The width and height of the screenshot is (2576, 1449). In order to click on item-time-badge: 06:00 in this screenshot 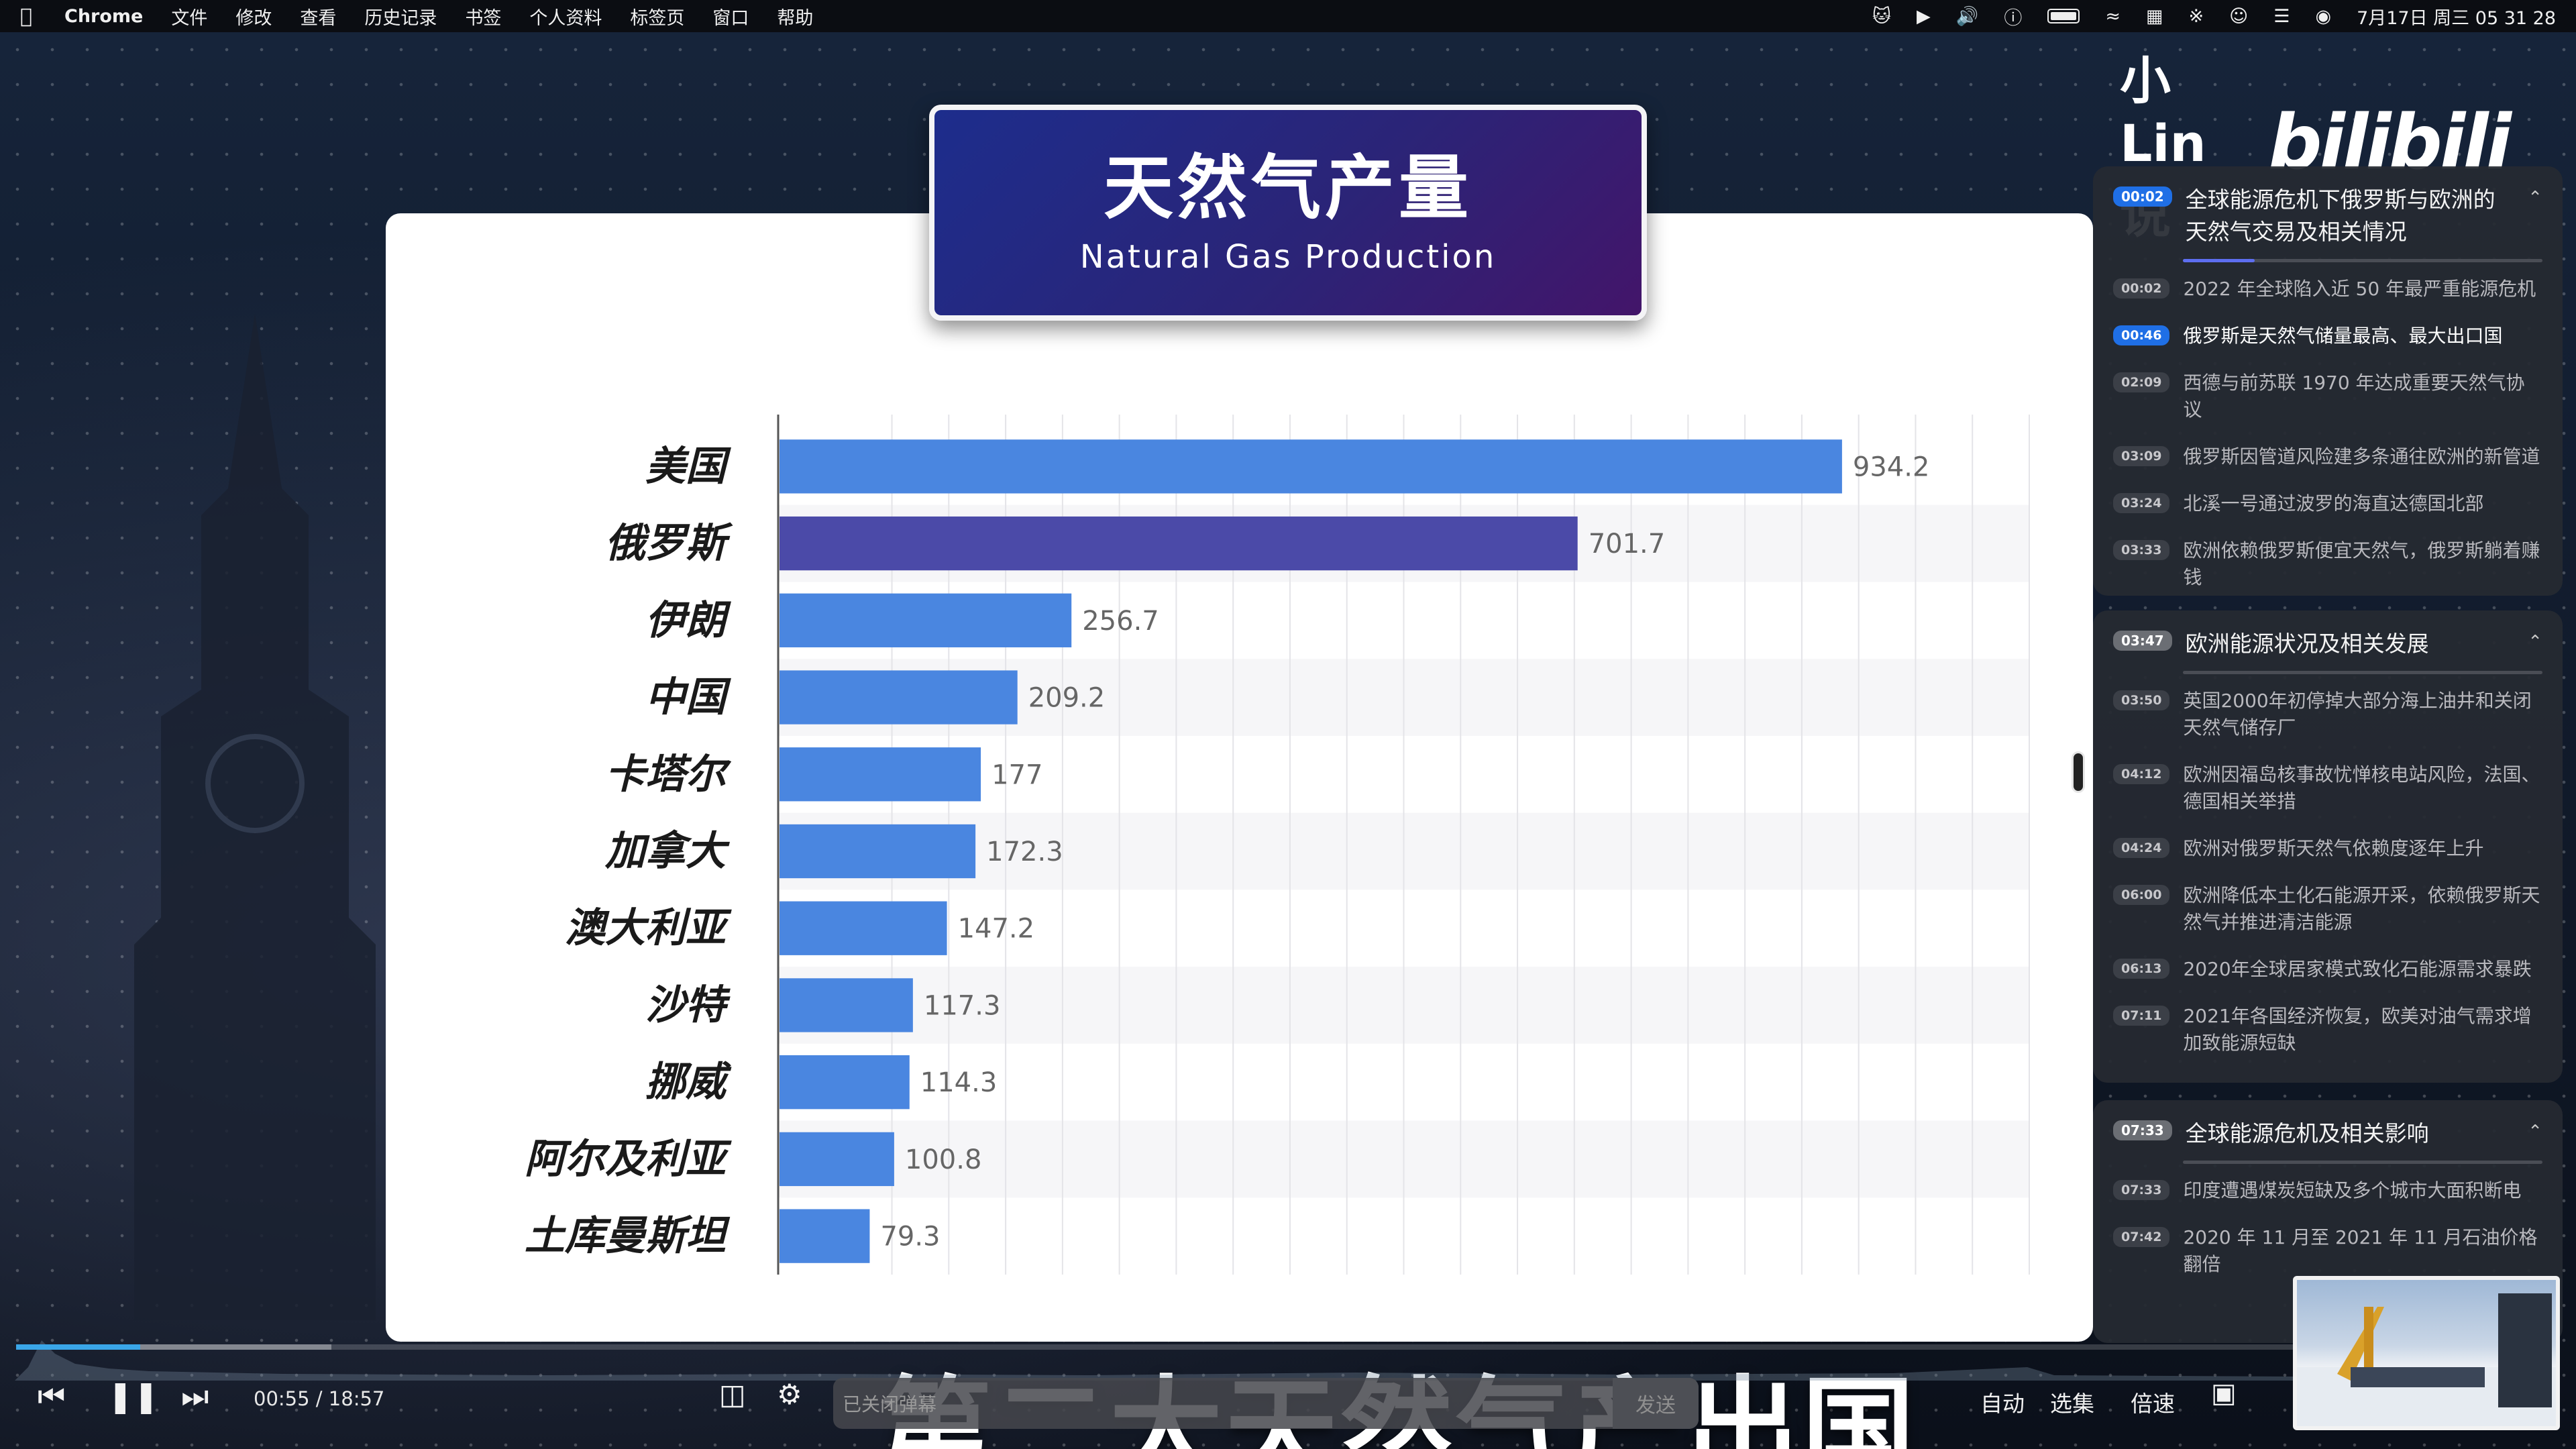, I will do `click(2141, 895)`.